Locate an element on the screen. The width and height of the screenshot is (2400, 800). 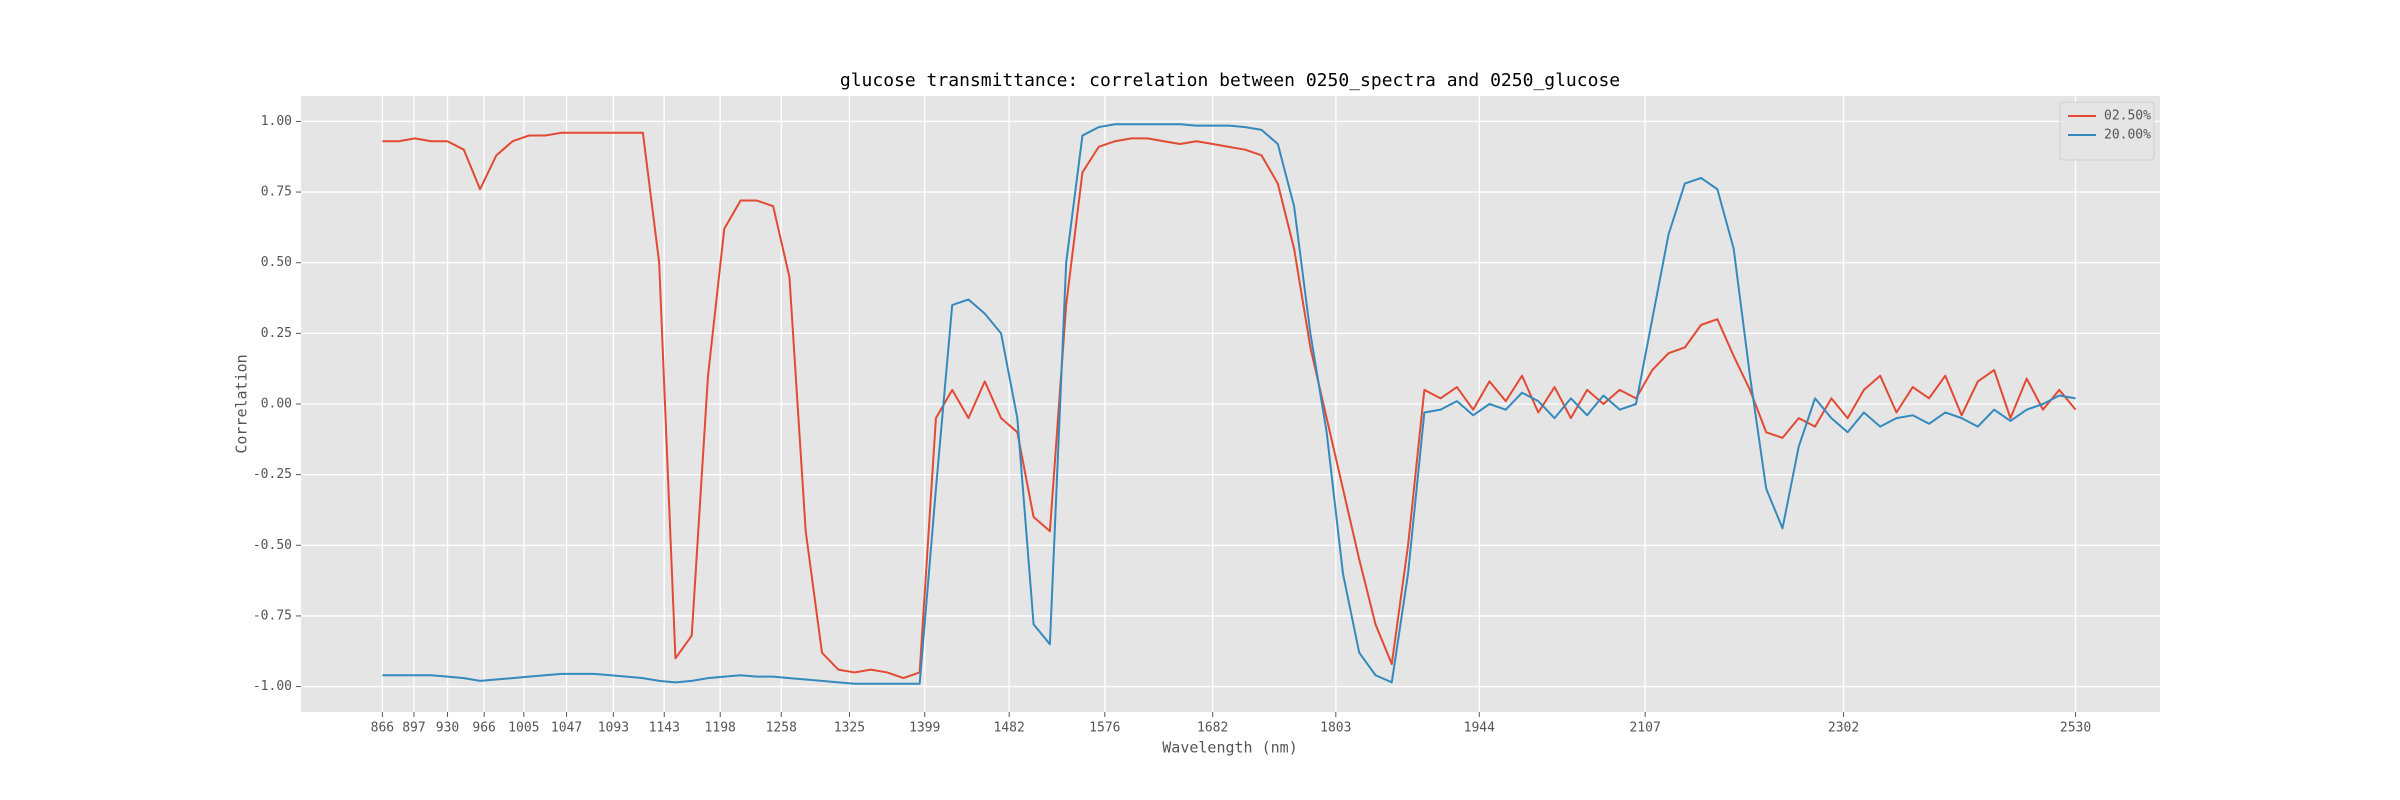
legend: 02.50% 20.00% is located at coordinates (2107, 131).